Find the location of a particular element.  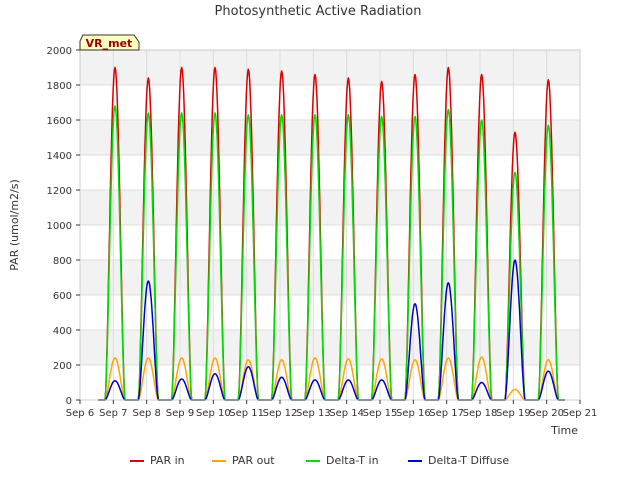

x-tick-label: Sep 17 is located at coordinates (446, 413).